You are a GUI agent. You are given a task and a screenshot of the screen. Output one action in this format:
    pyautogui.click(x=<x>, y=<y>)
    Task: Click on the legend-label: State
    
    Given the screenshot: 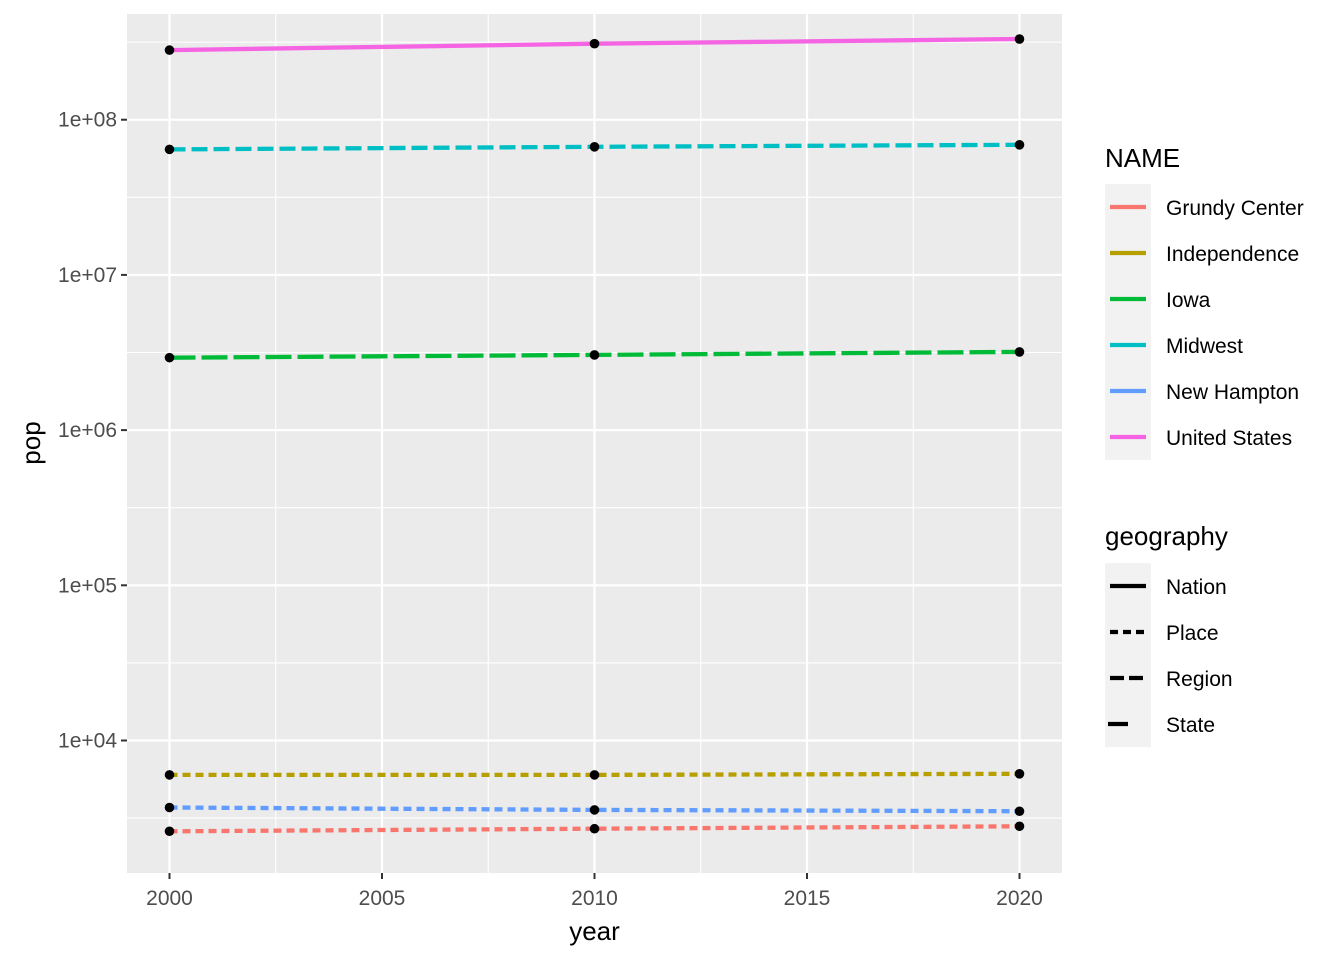 What is the action you would take?
    pyautogui.click(x=1190, y=725)
    